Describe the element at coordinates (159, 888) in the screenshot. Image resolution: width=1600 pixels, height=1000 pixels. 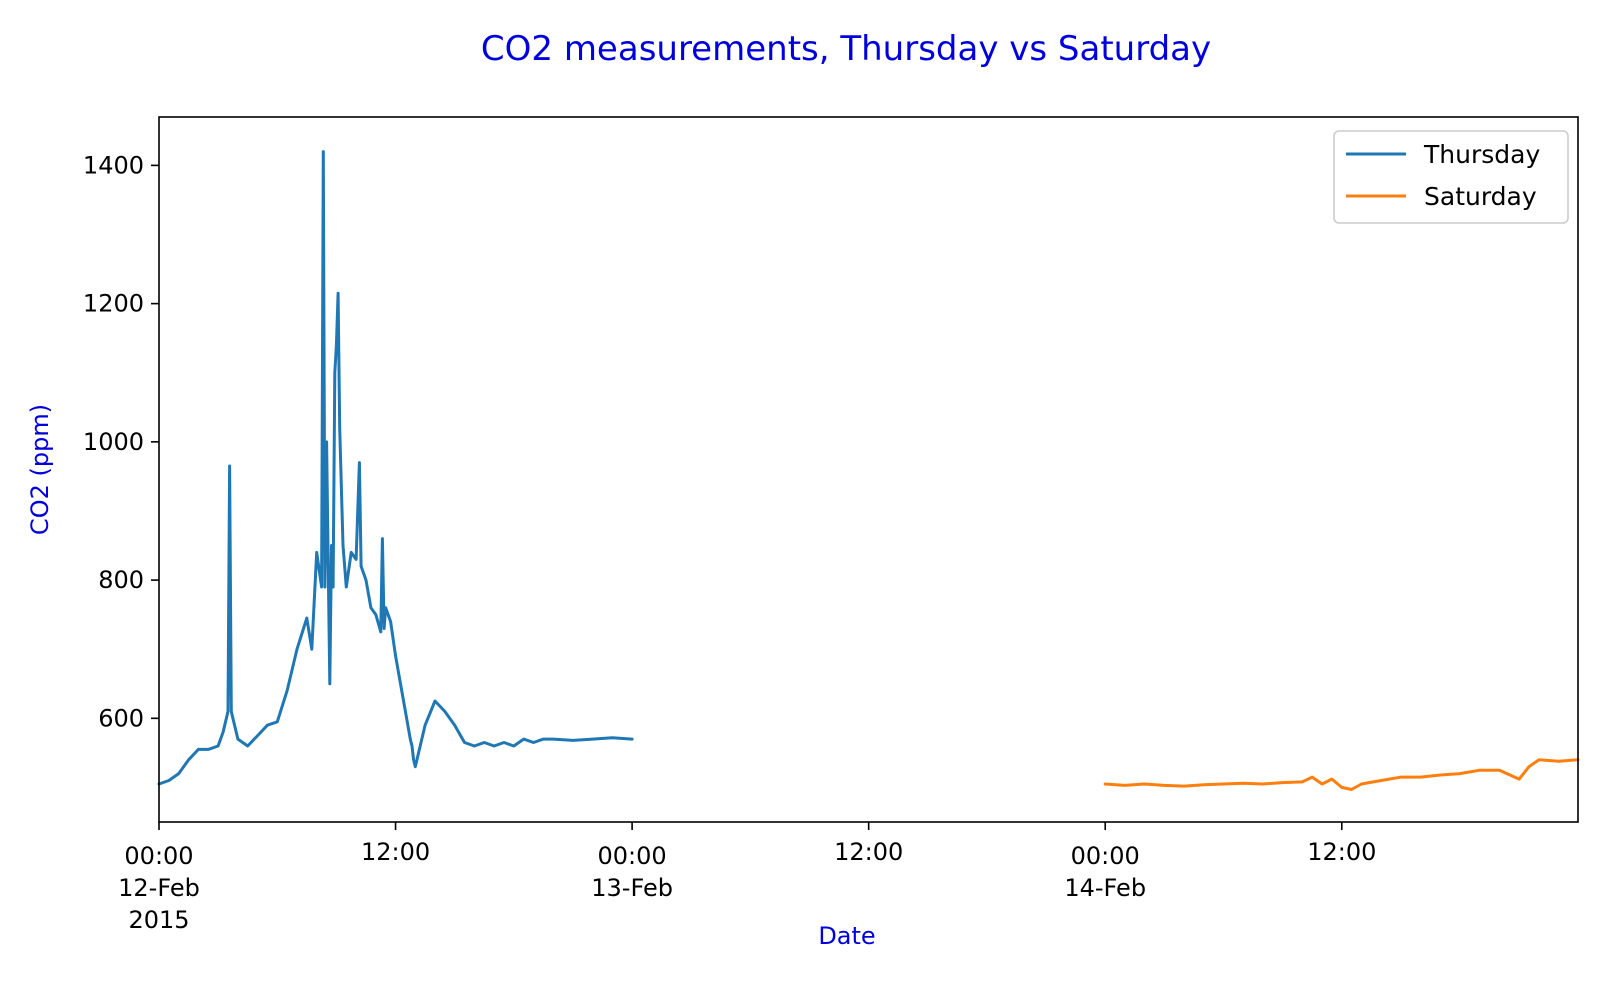
I see `x-tick-label: 12-Feb` at that location.